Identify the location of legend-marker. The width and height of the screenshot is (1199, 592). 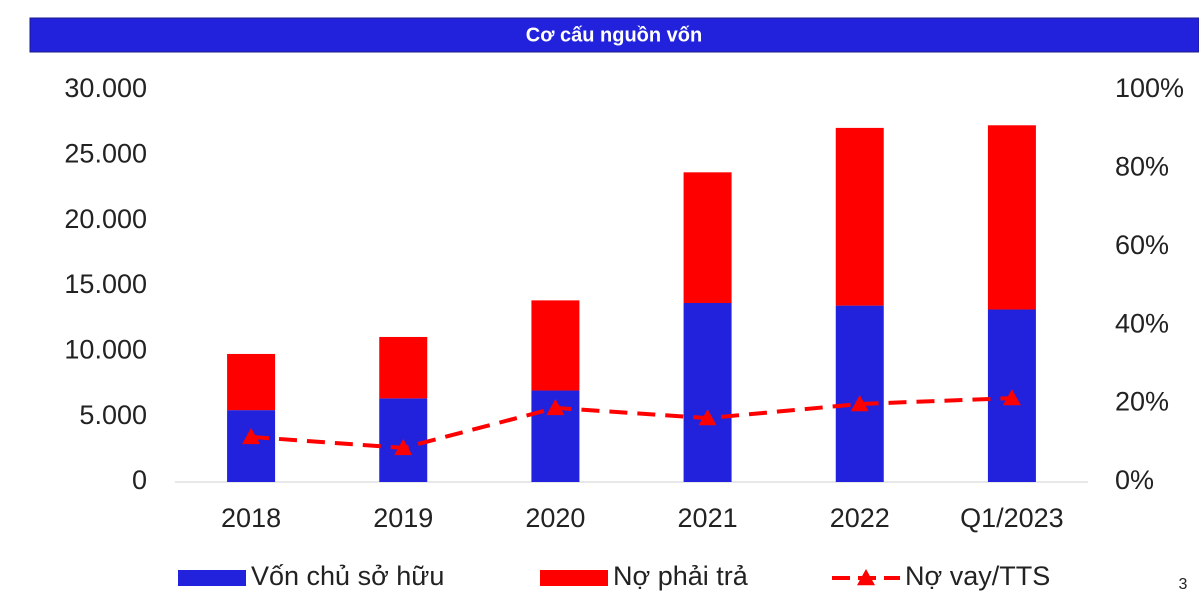
(866, 577).